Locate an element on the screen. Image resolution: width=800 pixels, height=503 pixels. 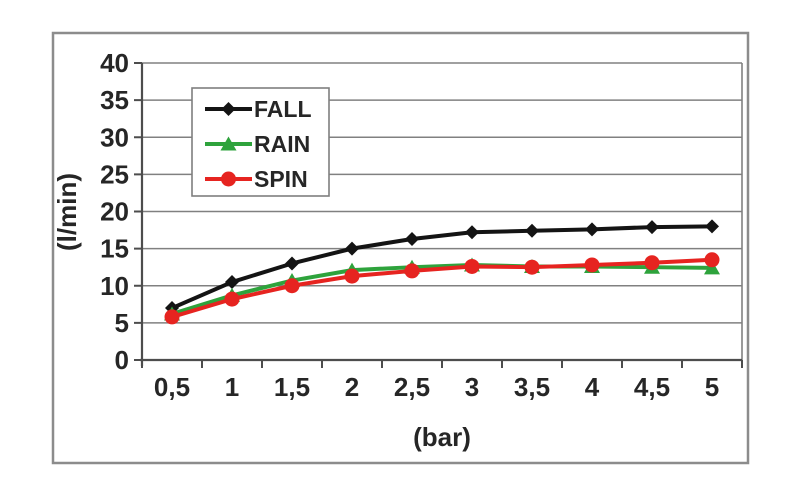
y-tick-label: 10 is located at coordinates (114, 286).